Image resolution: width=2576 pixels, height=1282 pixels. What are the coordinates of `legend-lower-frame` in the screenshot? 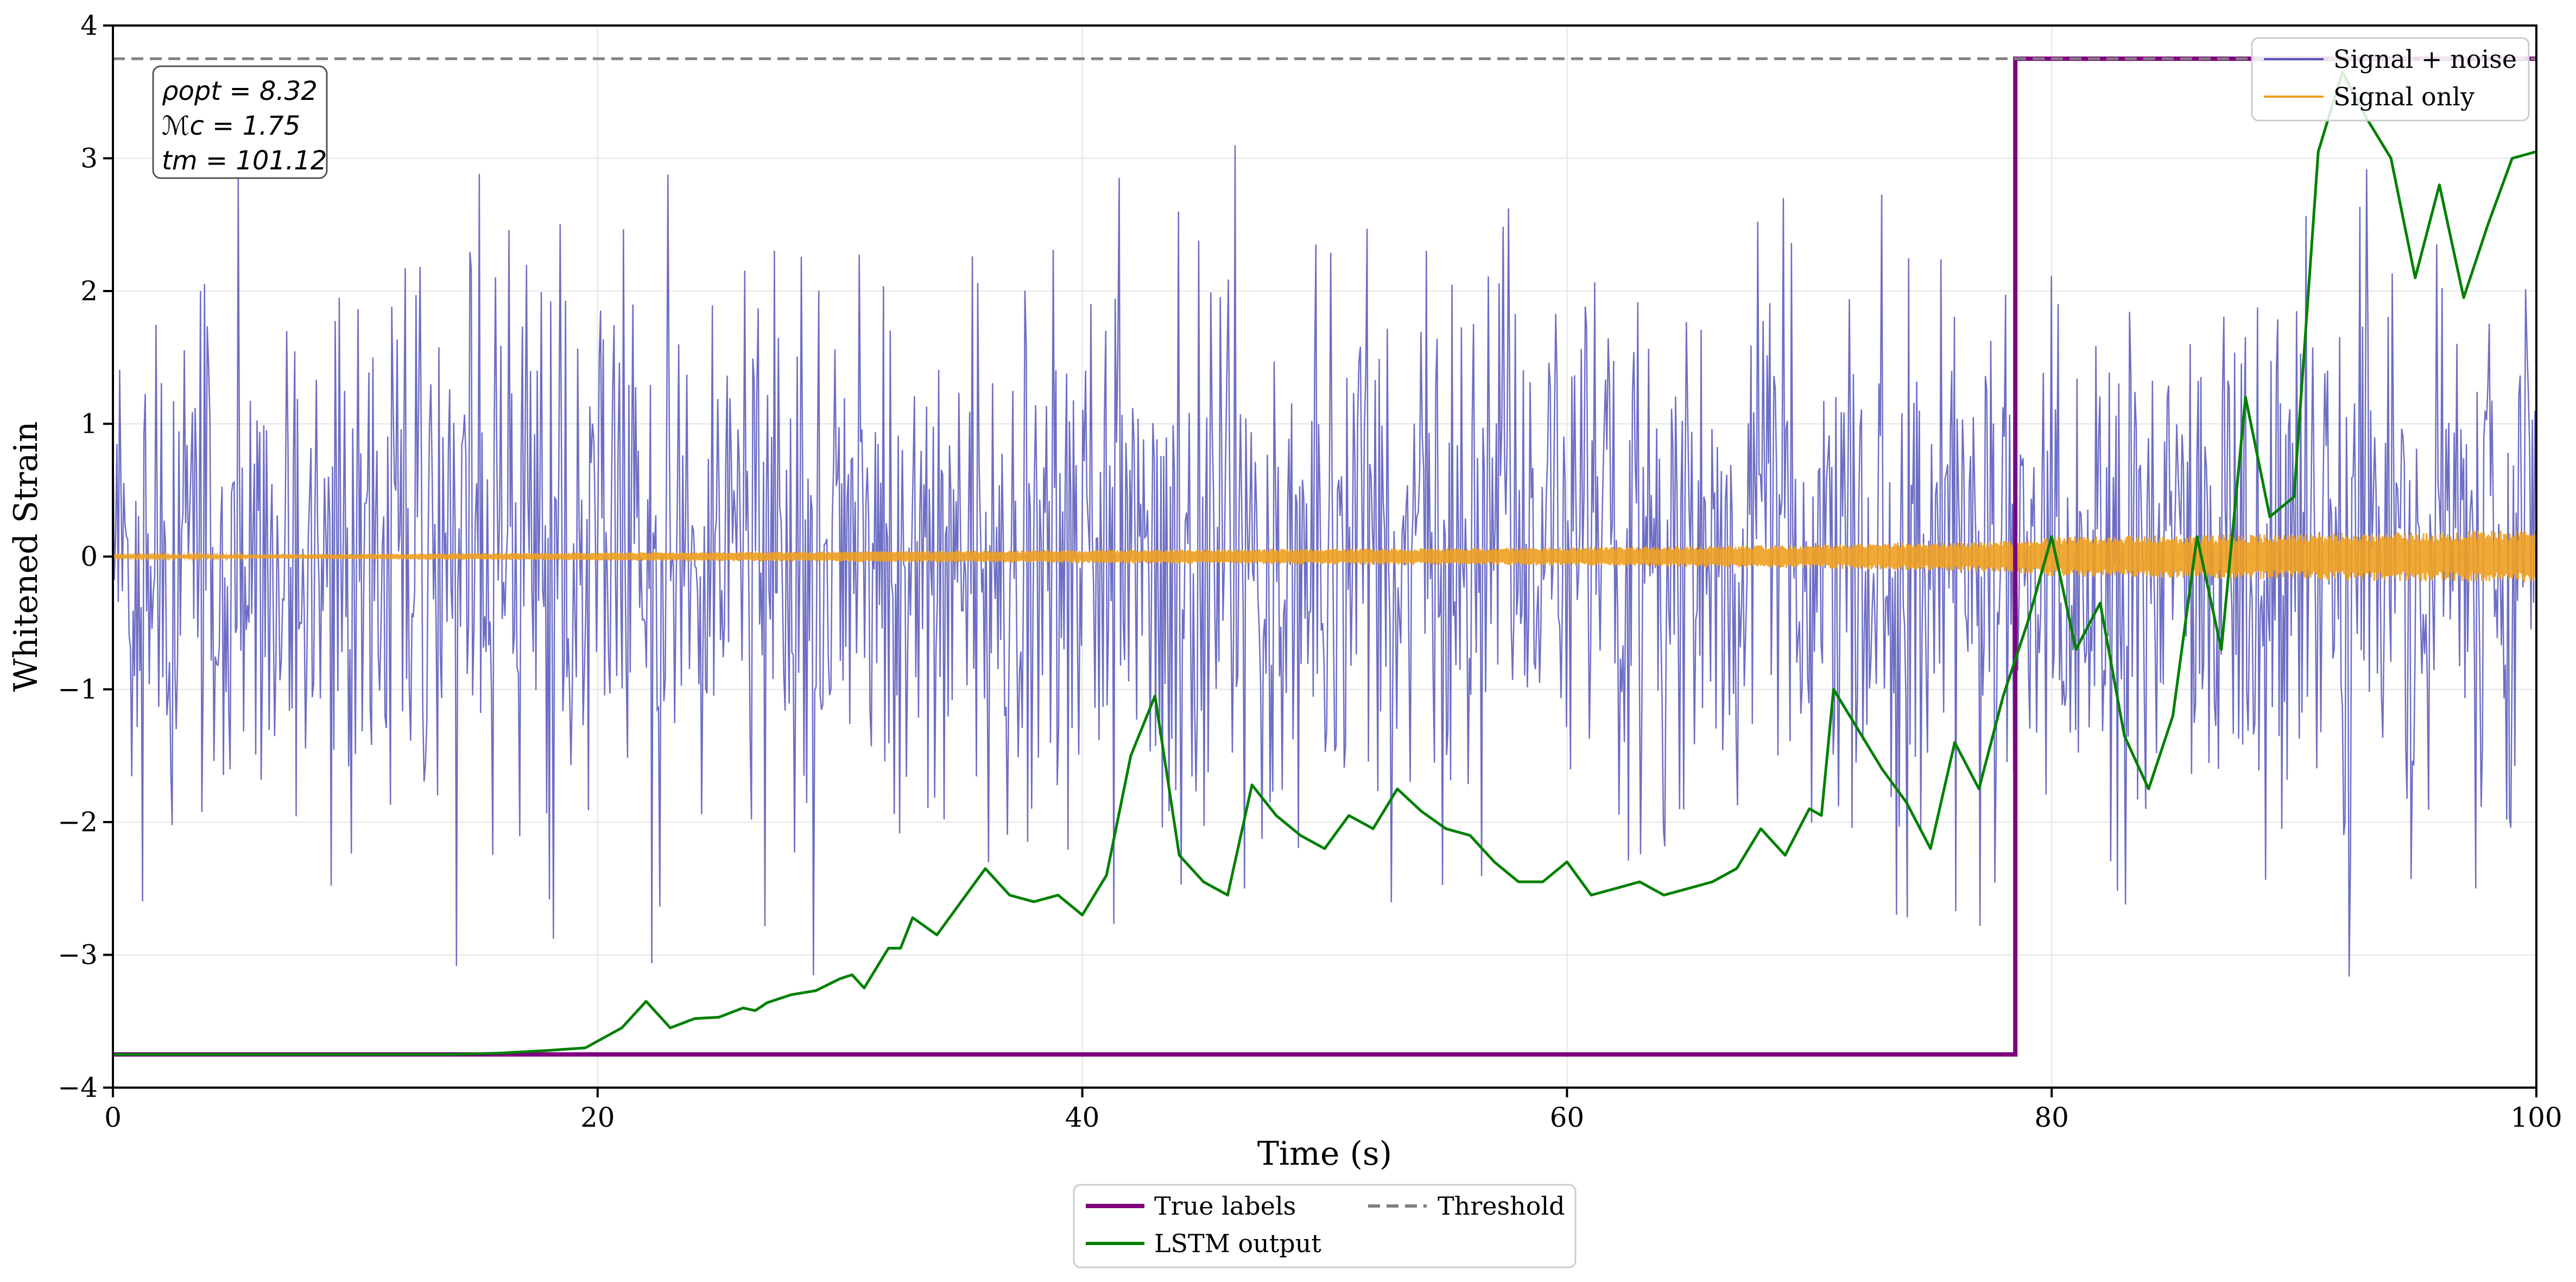 It's located at (1325, 1226).